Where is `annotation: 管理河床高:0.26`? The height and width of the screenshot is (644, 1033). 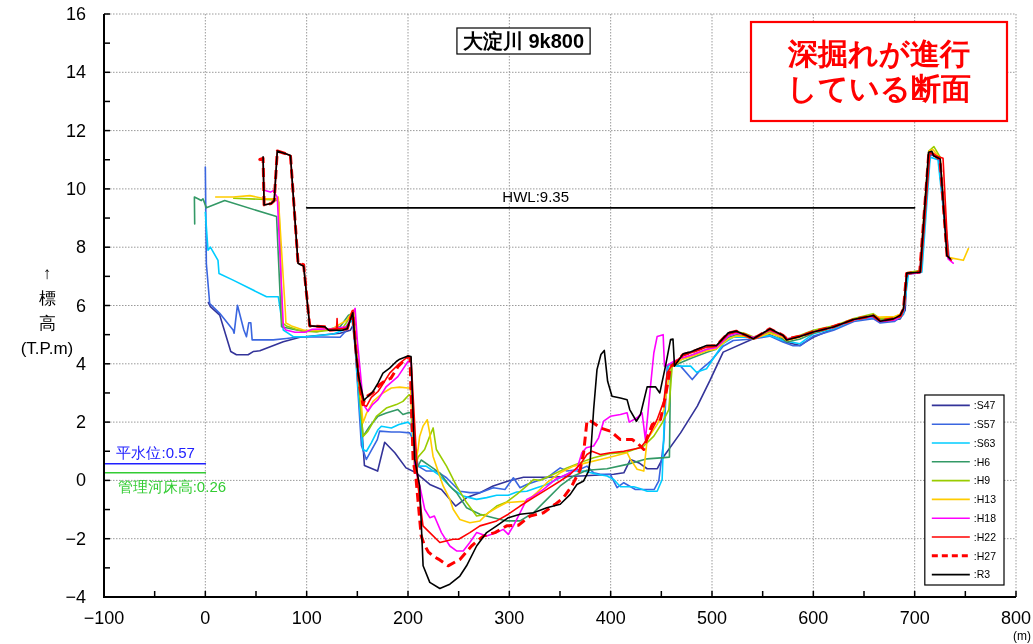
annotation: 管理河床高:0.26 is located at coordinates (172, 486).